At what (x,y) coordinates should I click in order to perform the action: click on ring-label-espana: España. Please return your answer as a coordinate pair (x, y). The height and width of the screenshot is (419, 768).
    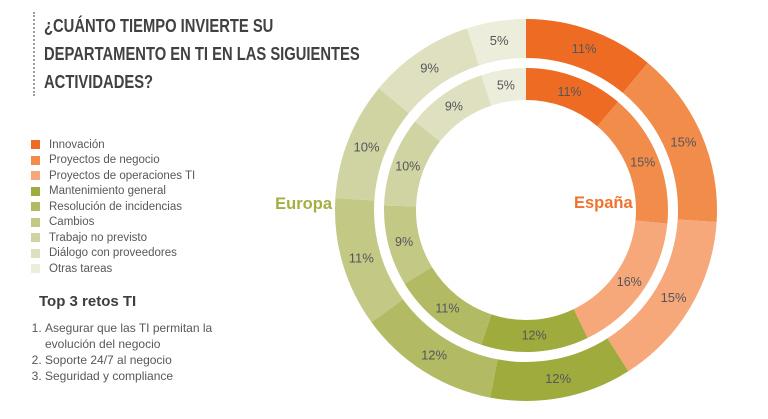
    Looking at the image, I should click on (604, 203).